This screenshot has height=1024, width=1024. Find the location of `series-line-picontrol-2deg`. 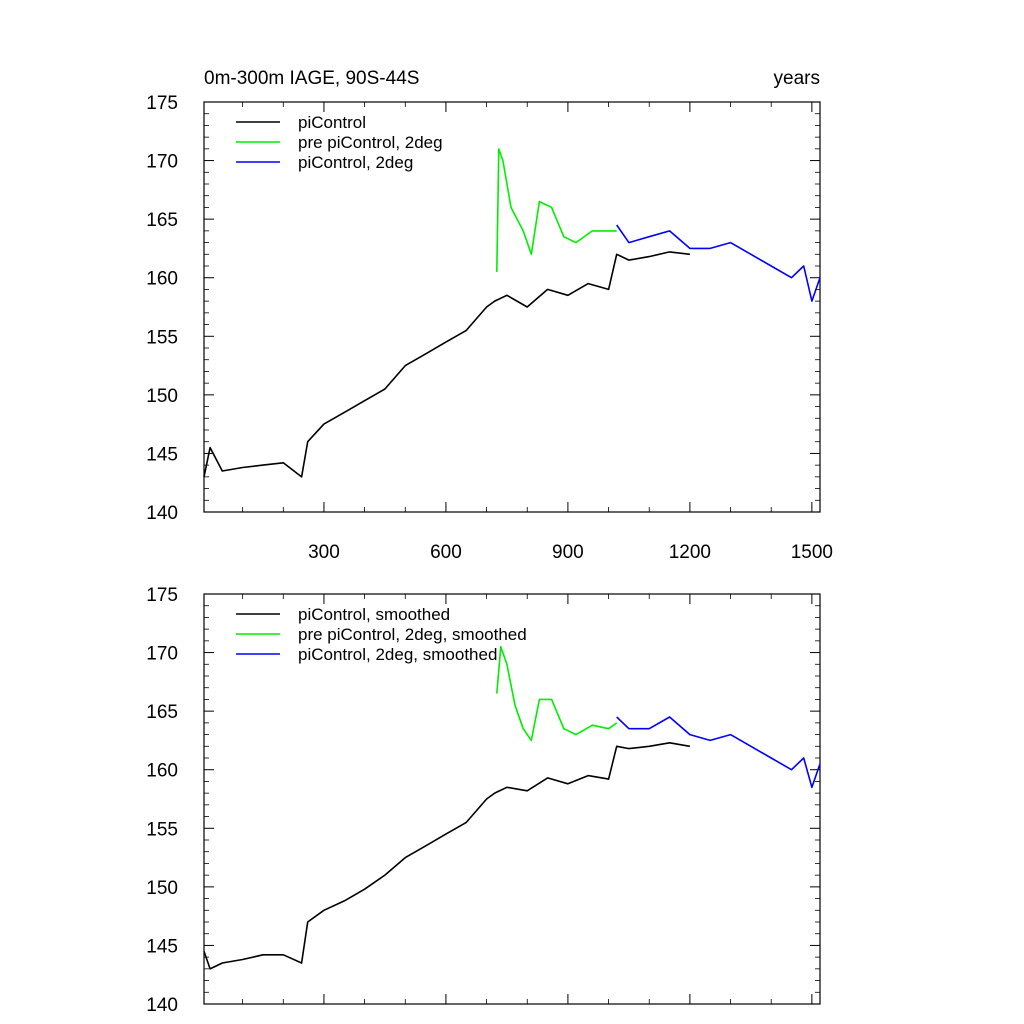

series-line-picontrol-2deg is located at coordinates (718, 263).